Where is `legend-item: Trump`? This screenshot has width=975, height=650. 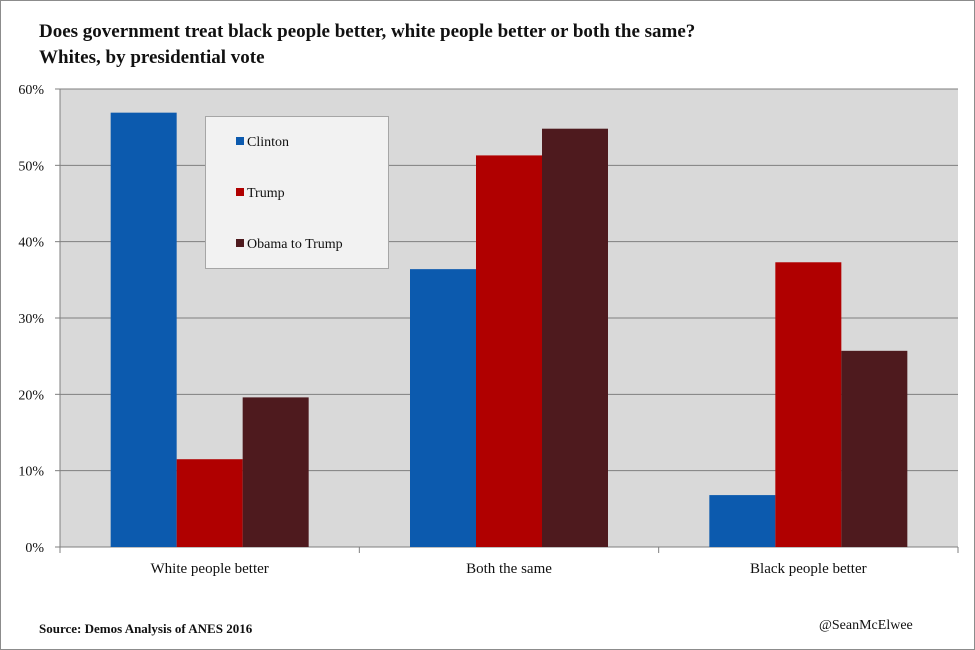 legend-item: Trump is located at coordinates (260, 194).